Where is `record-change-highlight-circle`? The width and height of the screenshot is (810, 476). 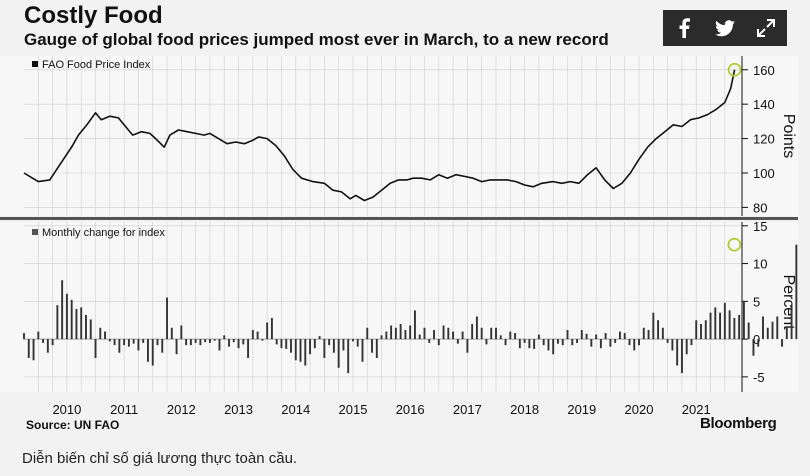
record-change-highlight-circle is located at coordinates (734, 244).